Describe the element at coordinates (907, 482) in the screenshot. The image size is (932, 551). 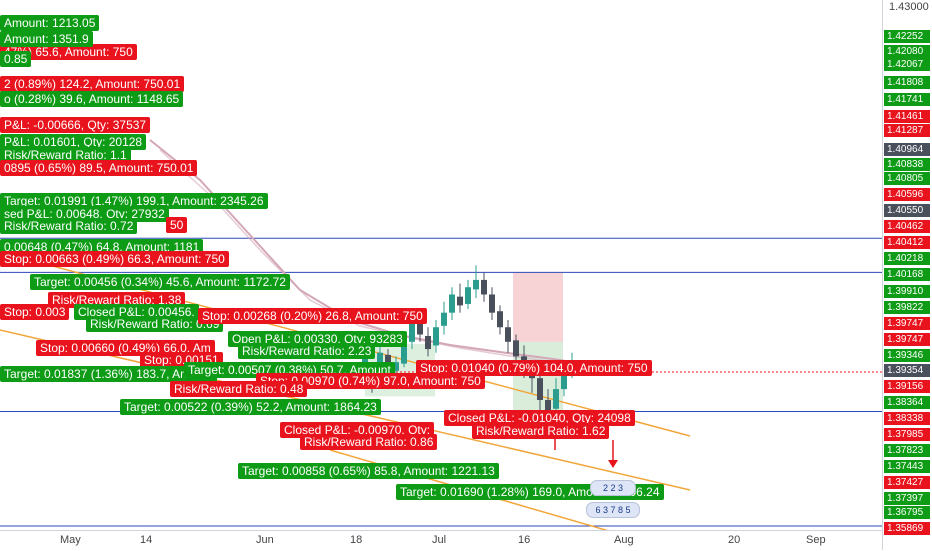
I see `price-level-tag: 1.37427` at that location.